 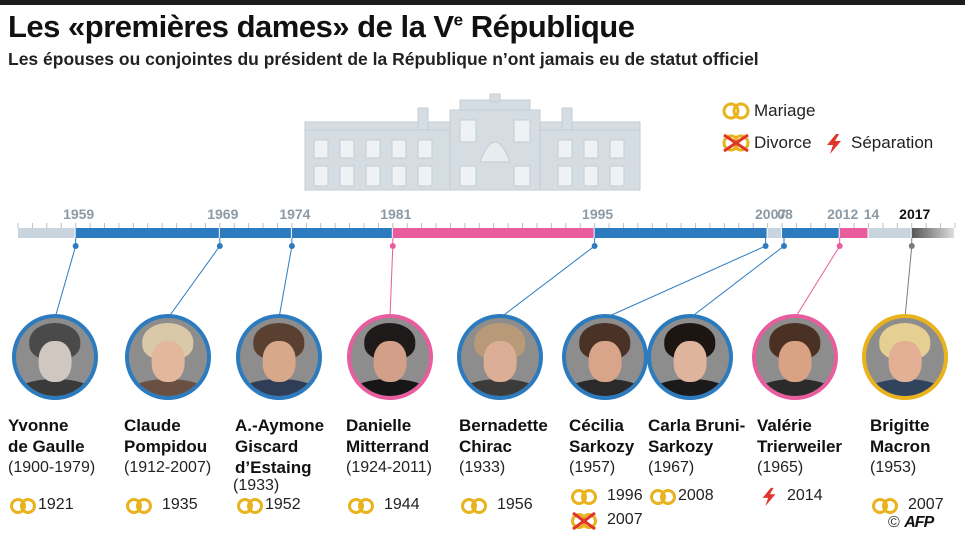 I want to click on timeline-tick-label: 1974, so click(x=294, y=214).